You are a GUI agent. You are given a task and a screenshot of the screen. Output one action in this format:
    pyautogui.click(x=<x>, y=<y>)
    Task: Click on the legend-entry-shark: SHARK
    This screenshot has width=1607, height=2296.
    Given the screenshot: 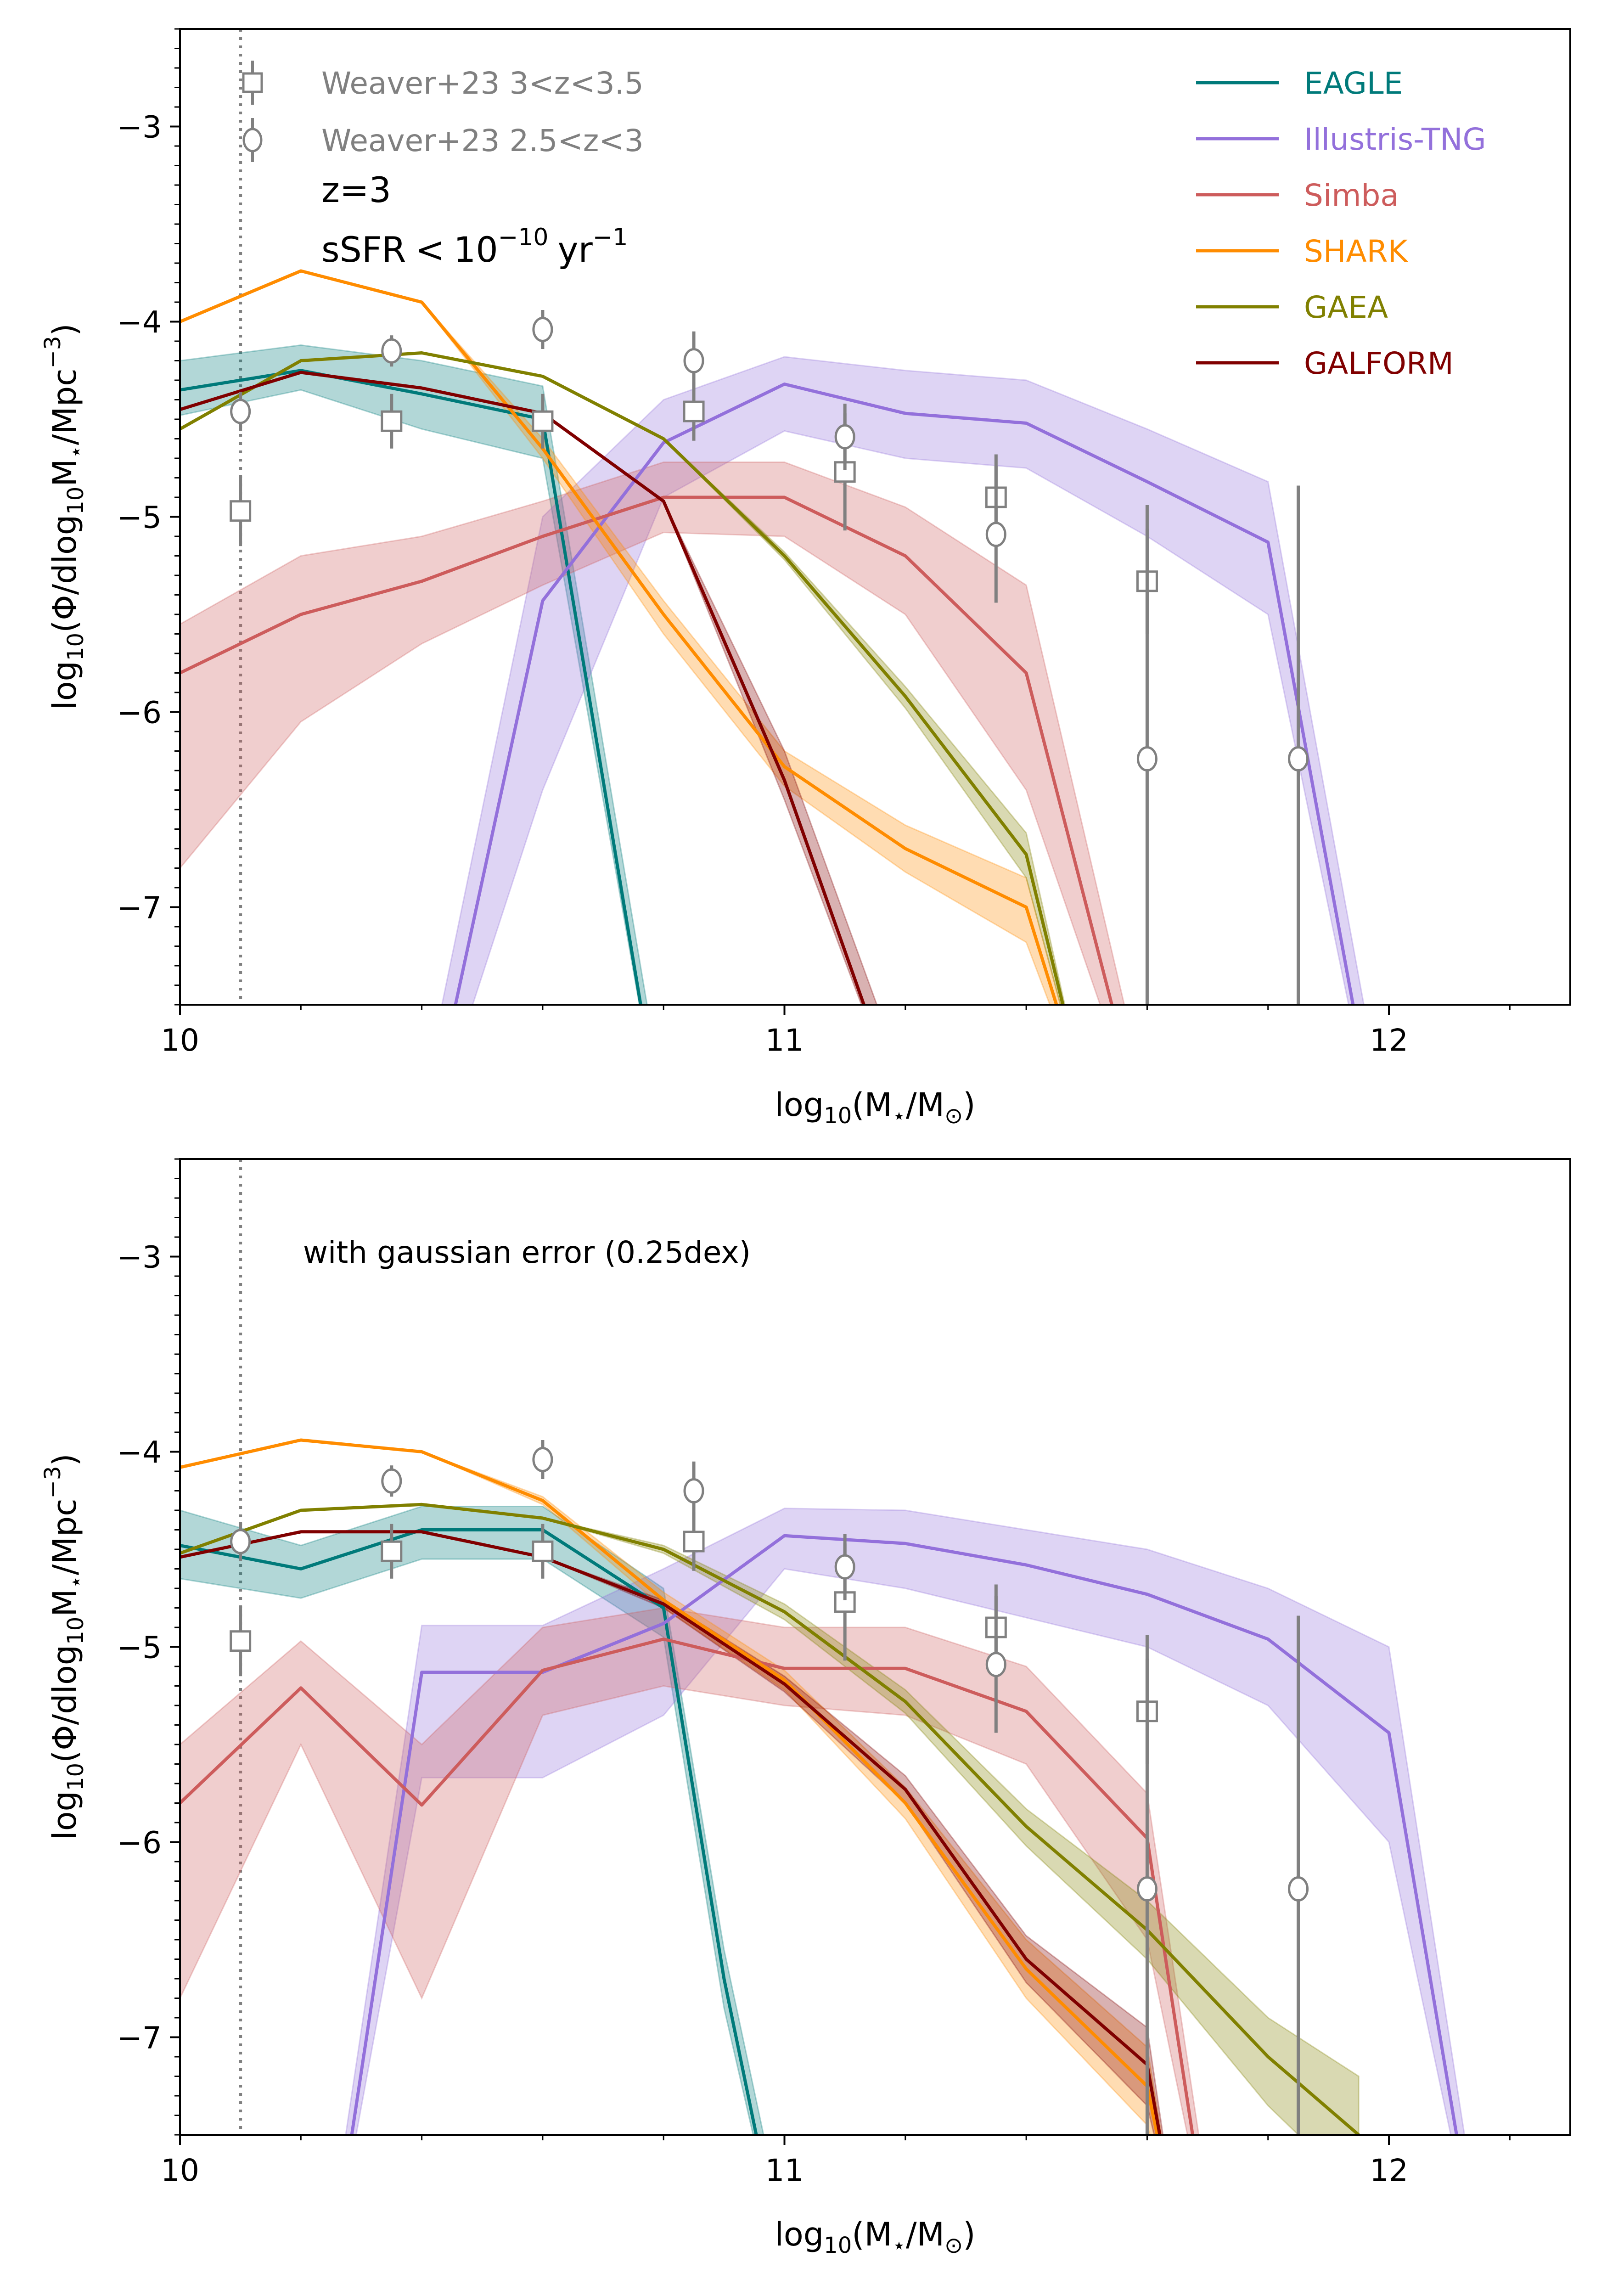 What is the action you would take?
    pyautogui.click(x=1302, y=252)
    